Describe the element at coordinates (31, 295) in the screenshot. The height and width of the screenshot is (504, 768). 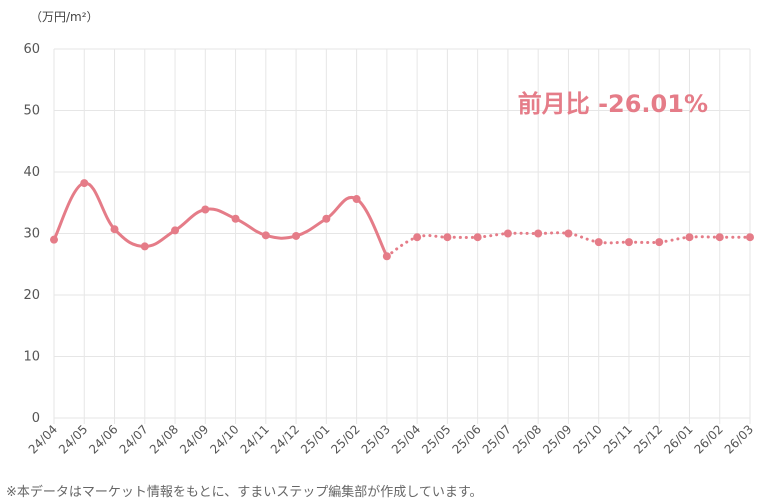
I see `y-tick-label: 20` at that location.